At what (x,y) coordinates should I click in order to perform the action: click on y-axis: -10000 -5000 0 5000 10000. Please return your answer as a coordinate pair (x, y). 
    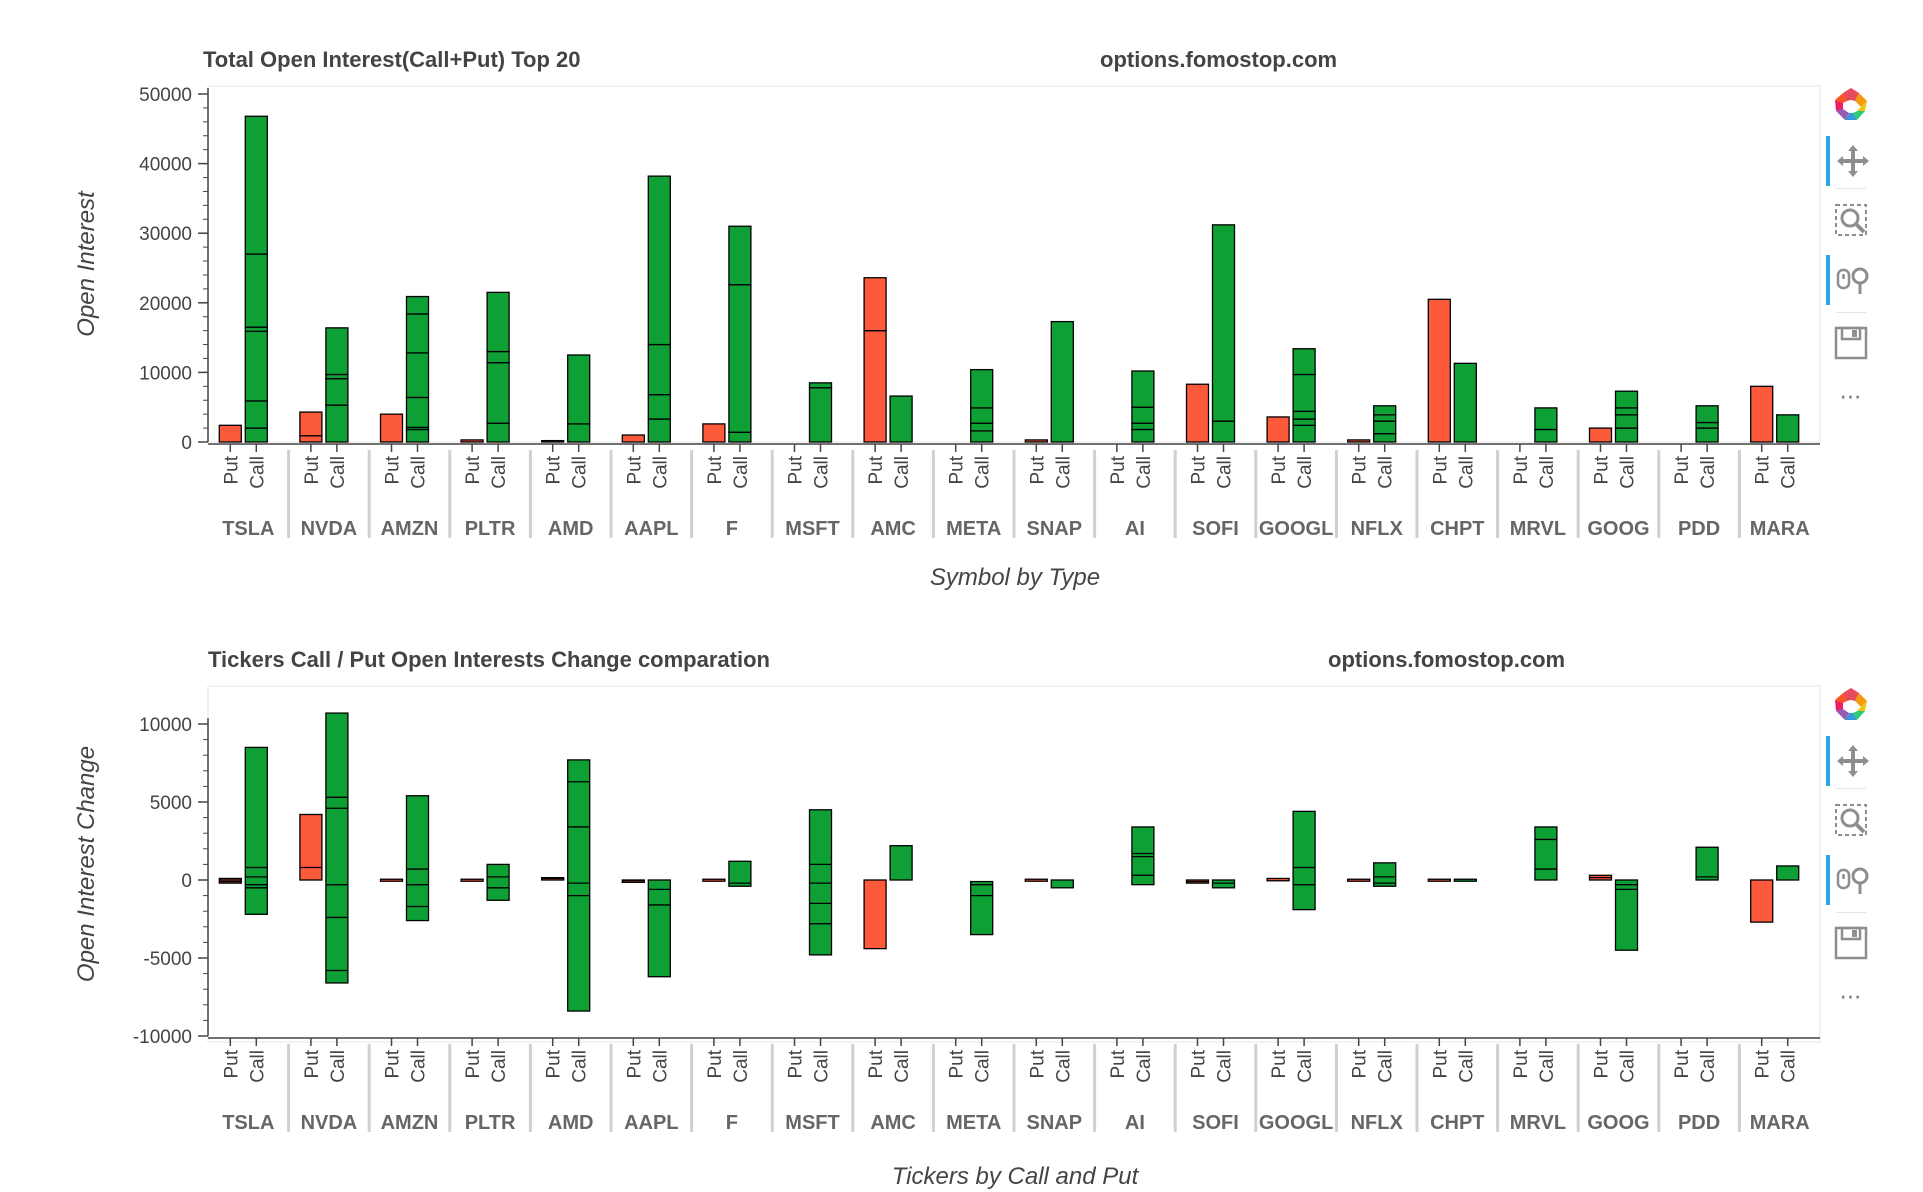
    Looking at the image, I should click on (171, 881).